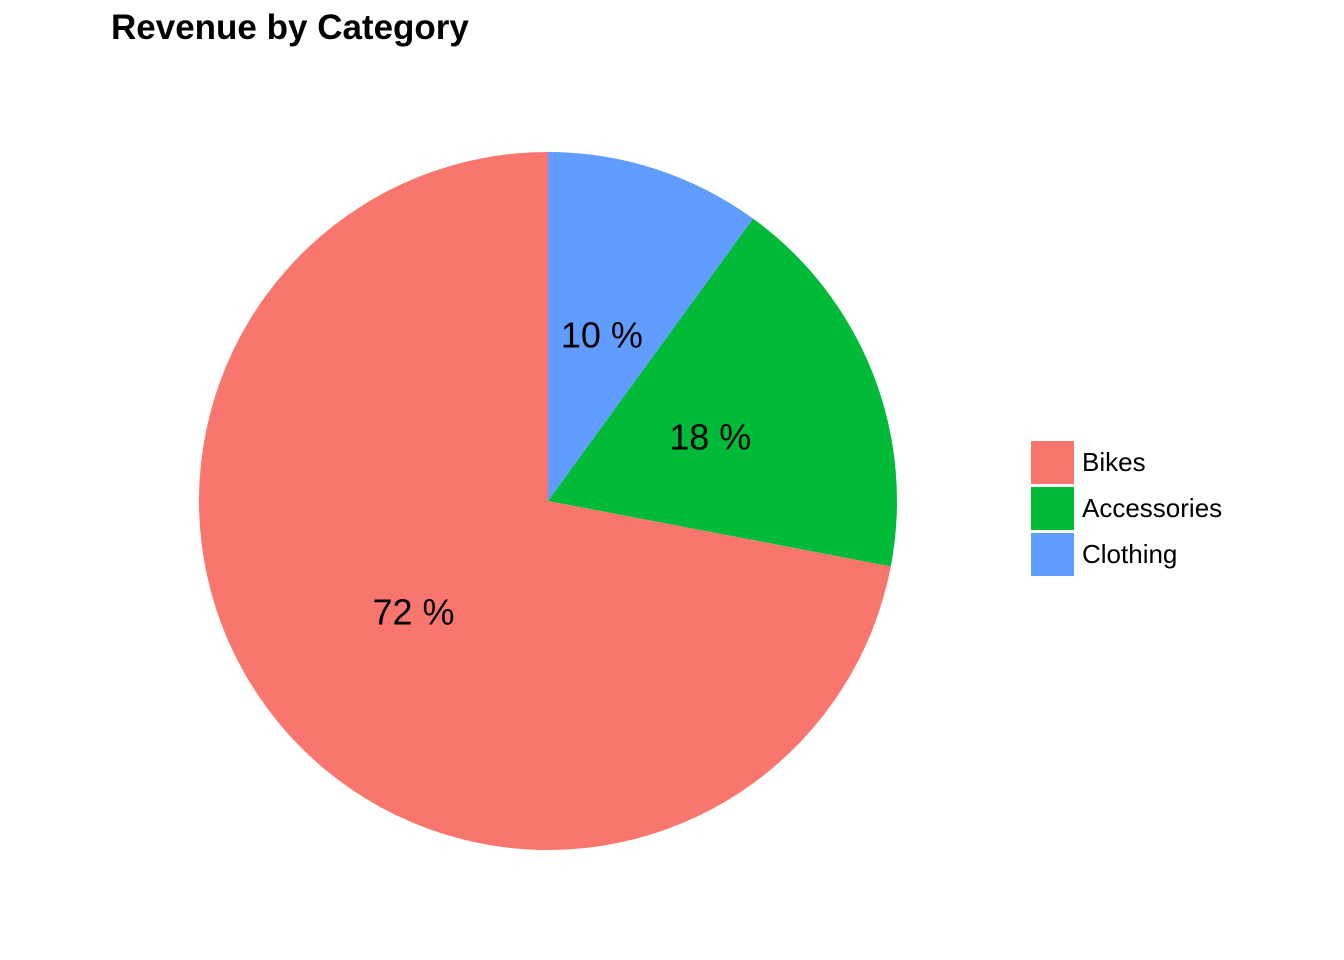  I want to click on legend-item-accessories: Accessories, so click(1126, 508).